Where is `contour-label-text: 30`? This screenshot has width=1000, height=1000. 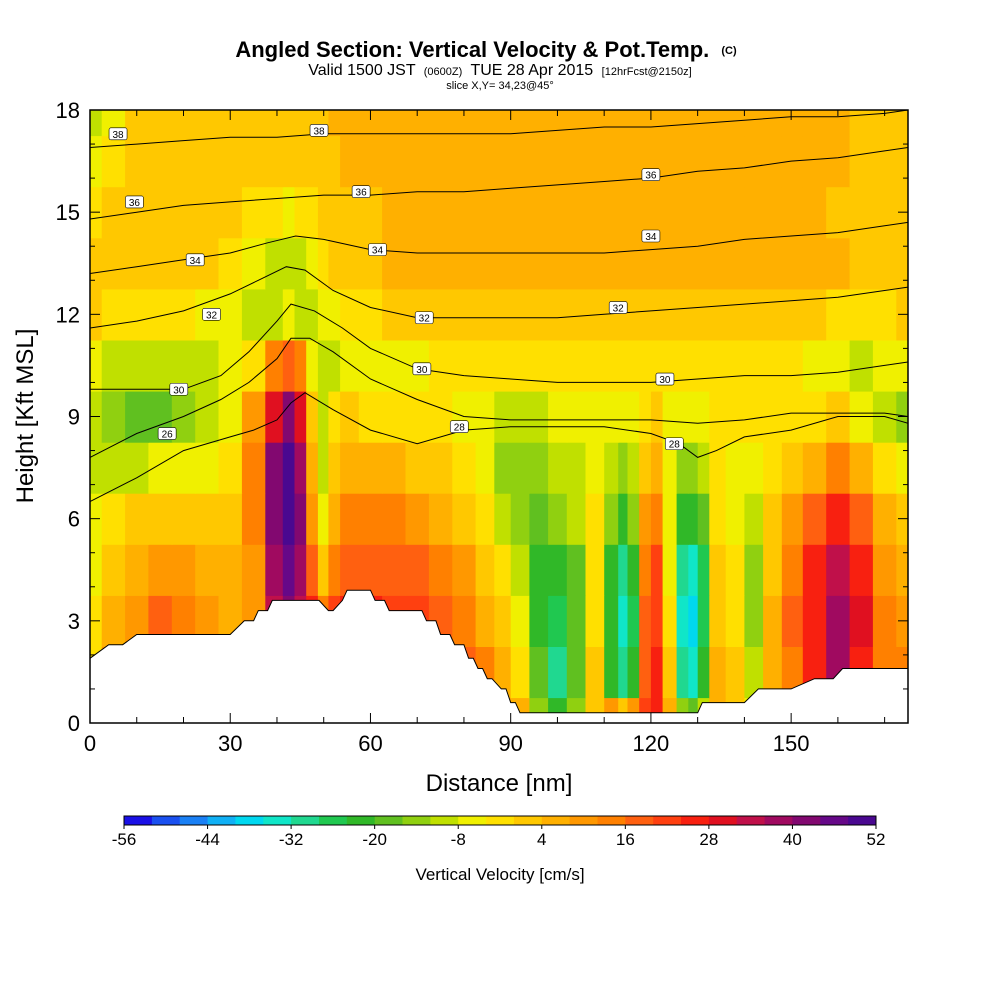
contour-label-text: 30 is located at coordinates (665, 380).